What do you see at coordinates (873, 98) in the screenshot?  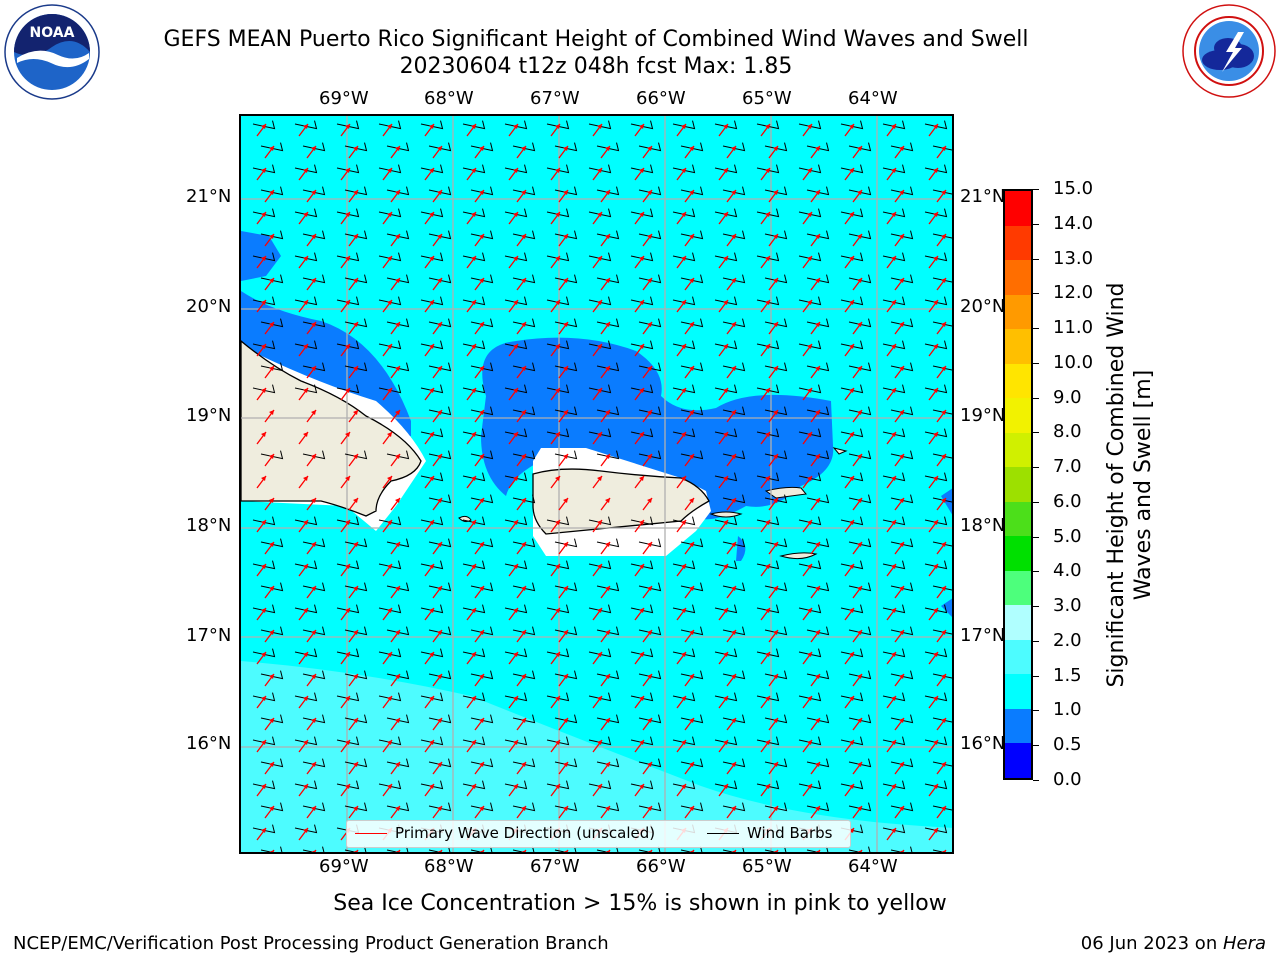 I see `lon-tick-top: 64°W` at bounding box center [873, 98].